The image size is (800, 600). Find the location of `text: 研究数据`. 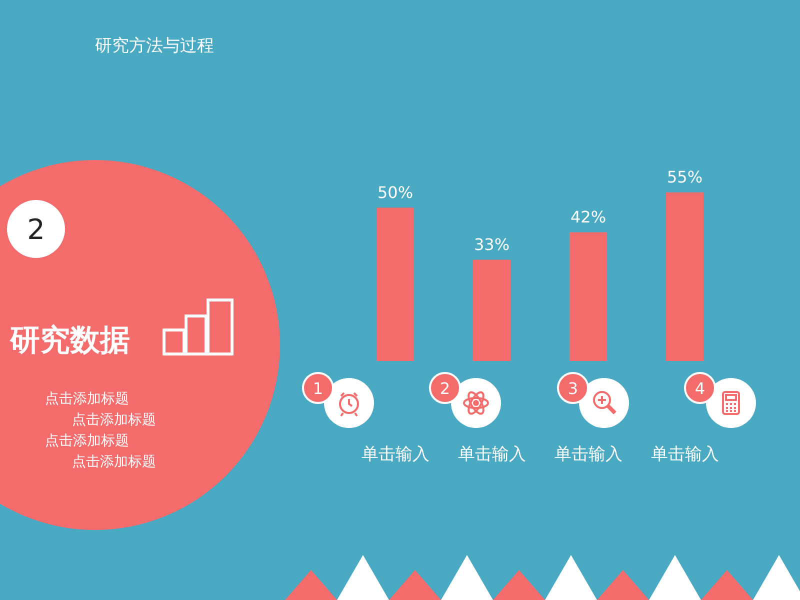

text: 研究数据 is located at coordinates (70, 341).